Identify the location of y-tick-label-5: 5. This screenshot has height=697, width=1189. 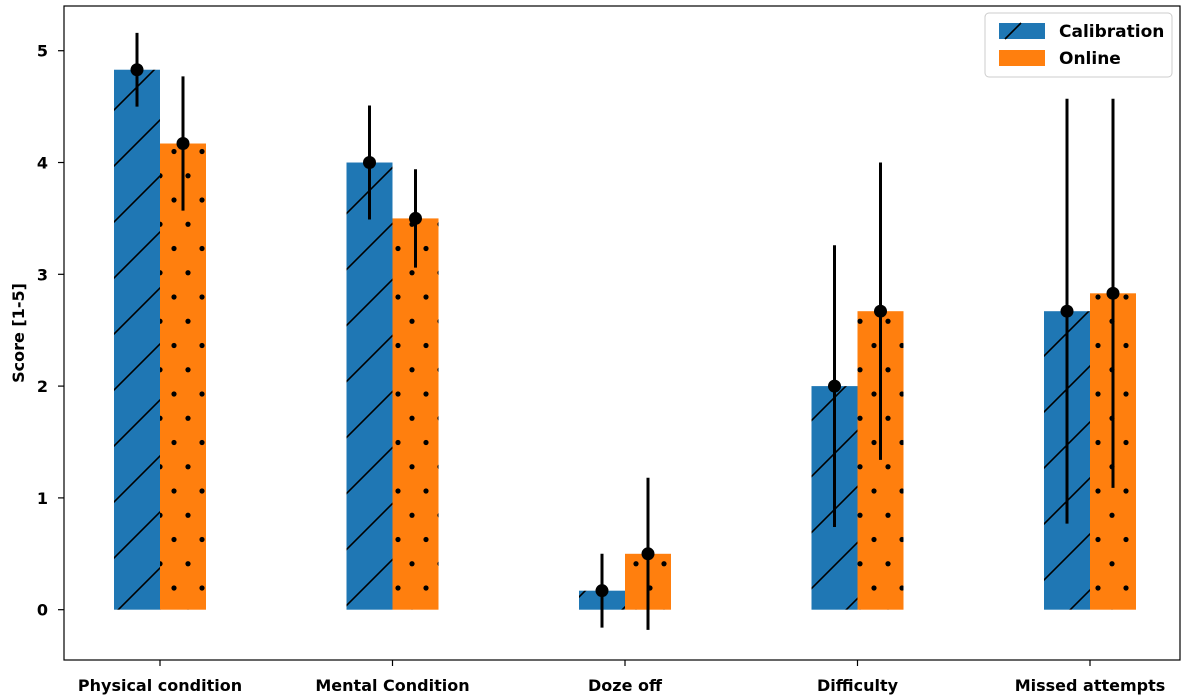
(42, 51).